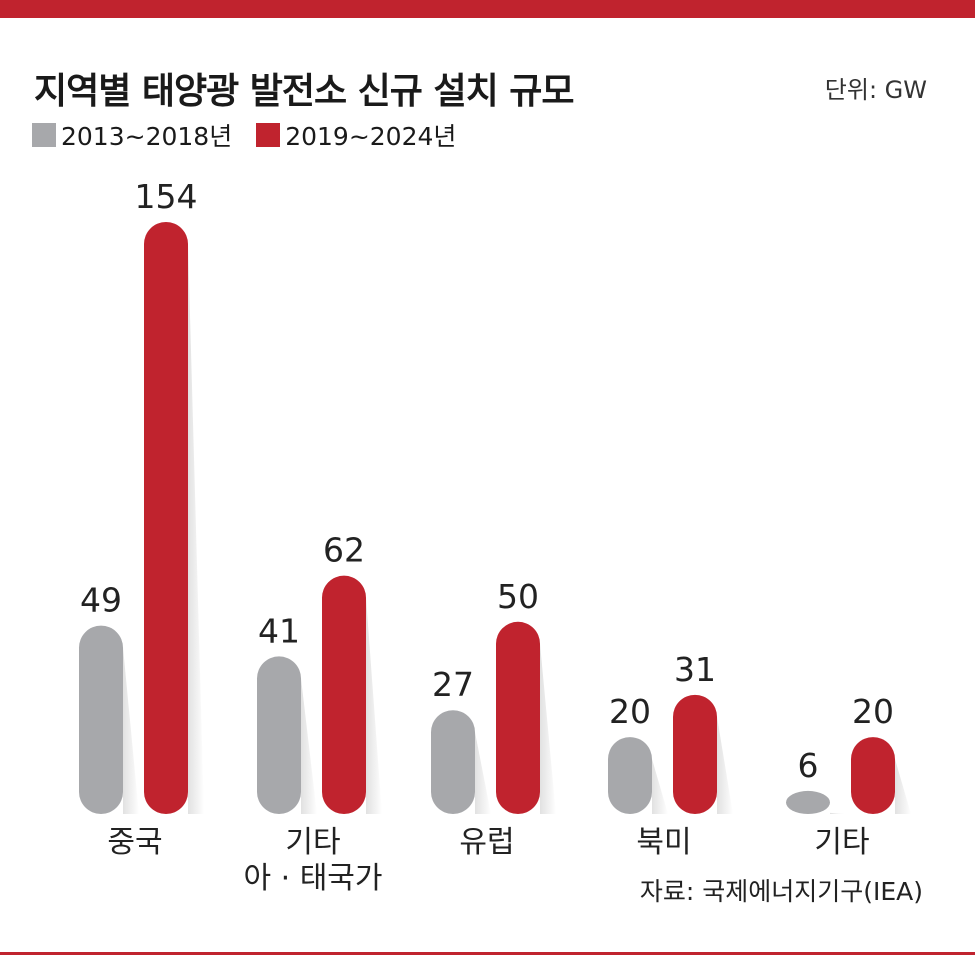 The height and width of the screenshot is (957, 975). What do you see at coordinates (44, 135) in the screenshot?
I see `legend-swatch-gray` at bounding box center [44, 135].